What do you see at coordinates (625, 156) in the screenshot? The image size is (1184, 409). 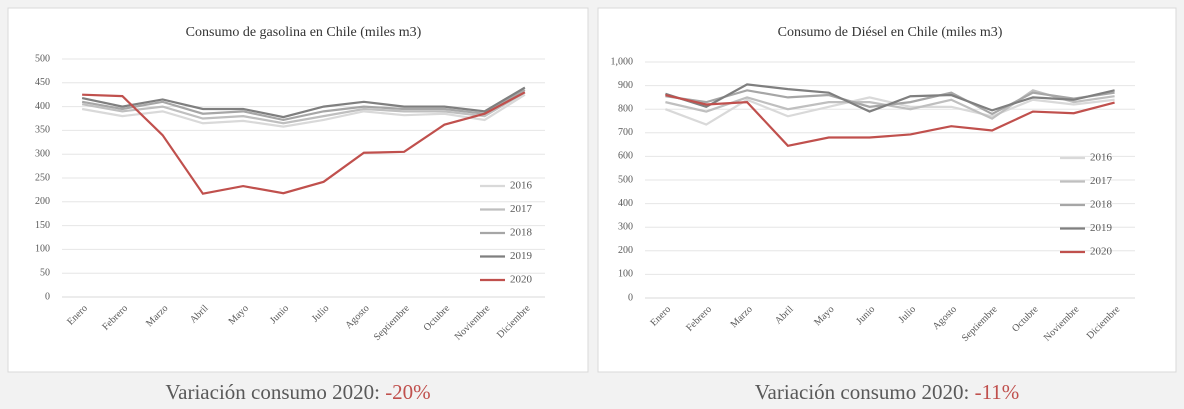 I see `y-tick-label: 600` at bounding box center [625, 156].